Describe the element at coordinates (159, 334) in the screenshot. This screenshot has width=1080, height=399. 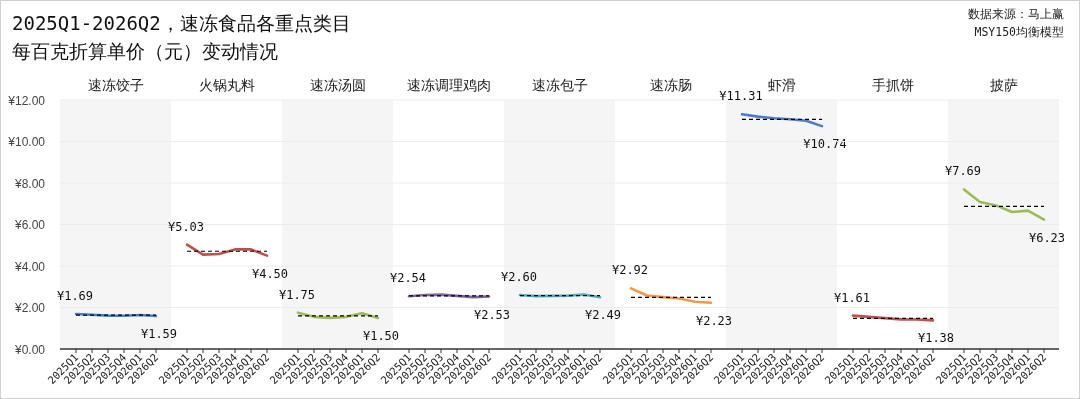
I see `data-label: ¥1.59` at that location.